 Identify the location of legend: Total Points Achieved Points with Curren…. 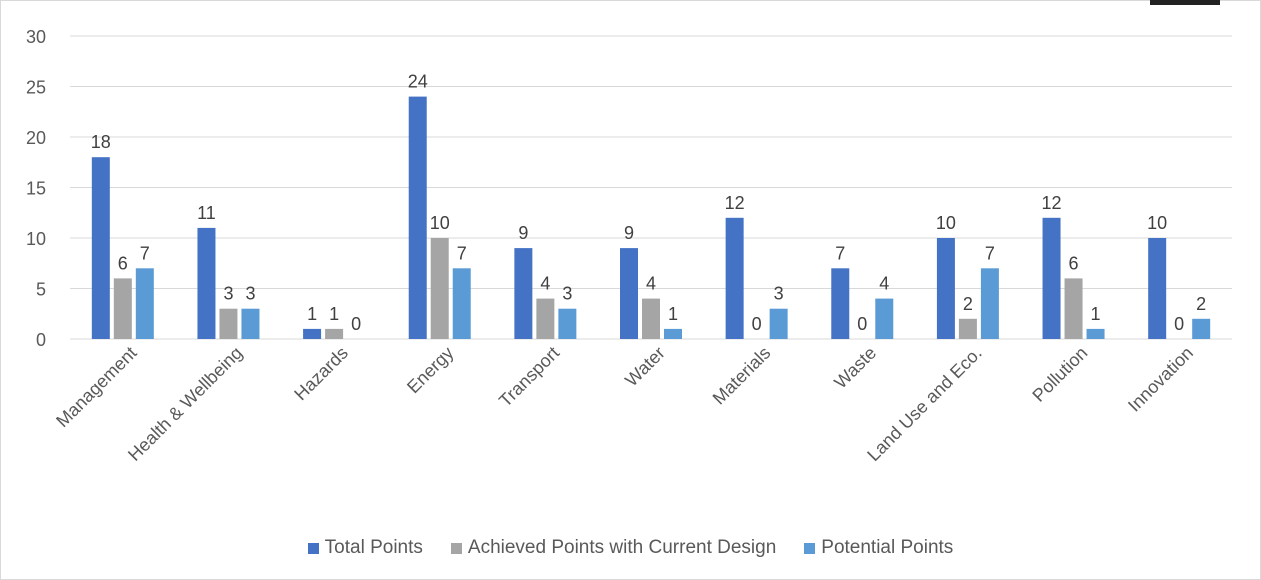
(630, 548).